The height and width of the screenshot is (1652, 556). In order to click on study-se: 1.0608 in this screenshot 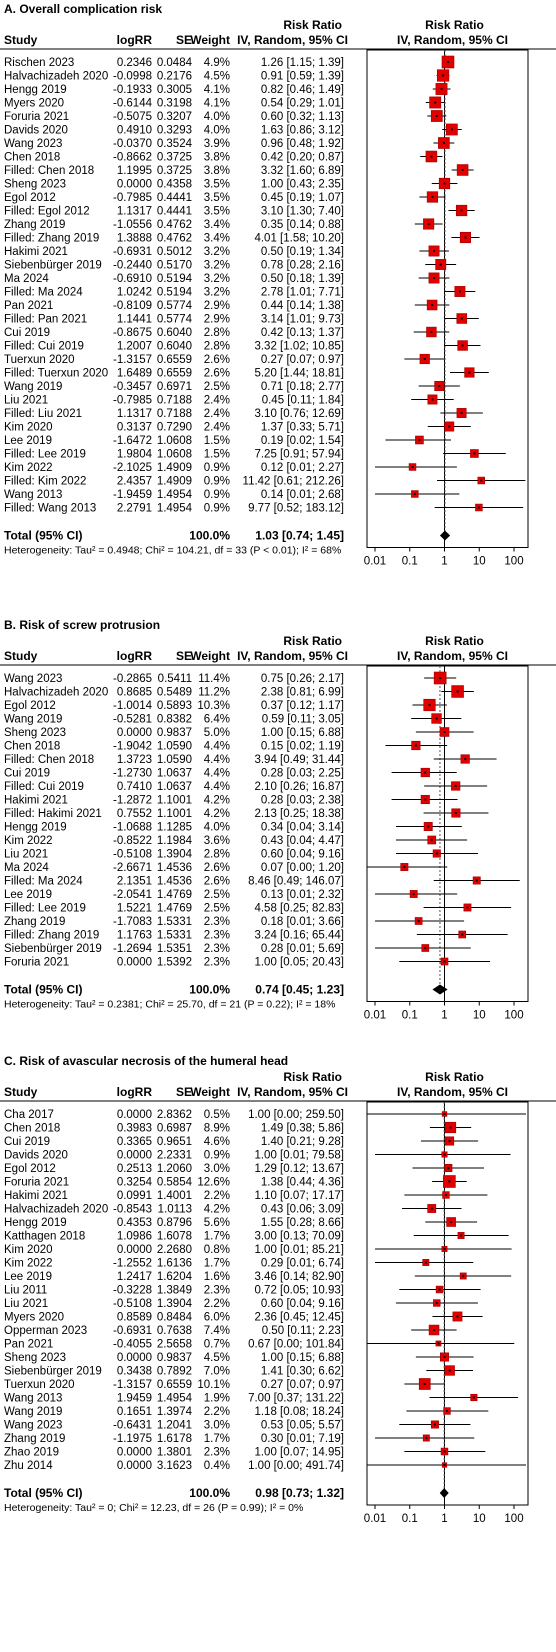, I will do `click(174, 441)`.